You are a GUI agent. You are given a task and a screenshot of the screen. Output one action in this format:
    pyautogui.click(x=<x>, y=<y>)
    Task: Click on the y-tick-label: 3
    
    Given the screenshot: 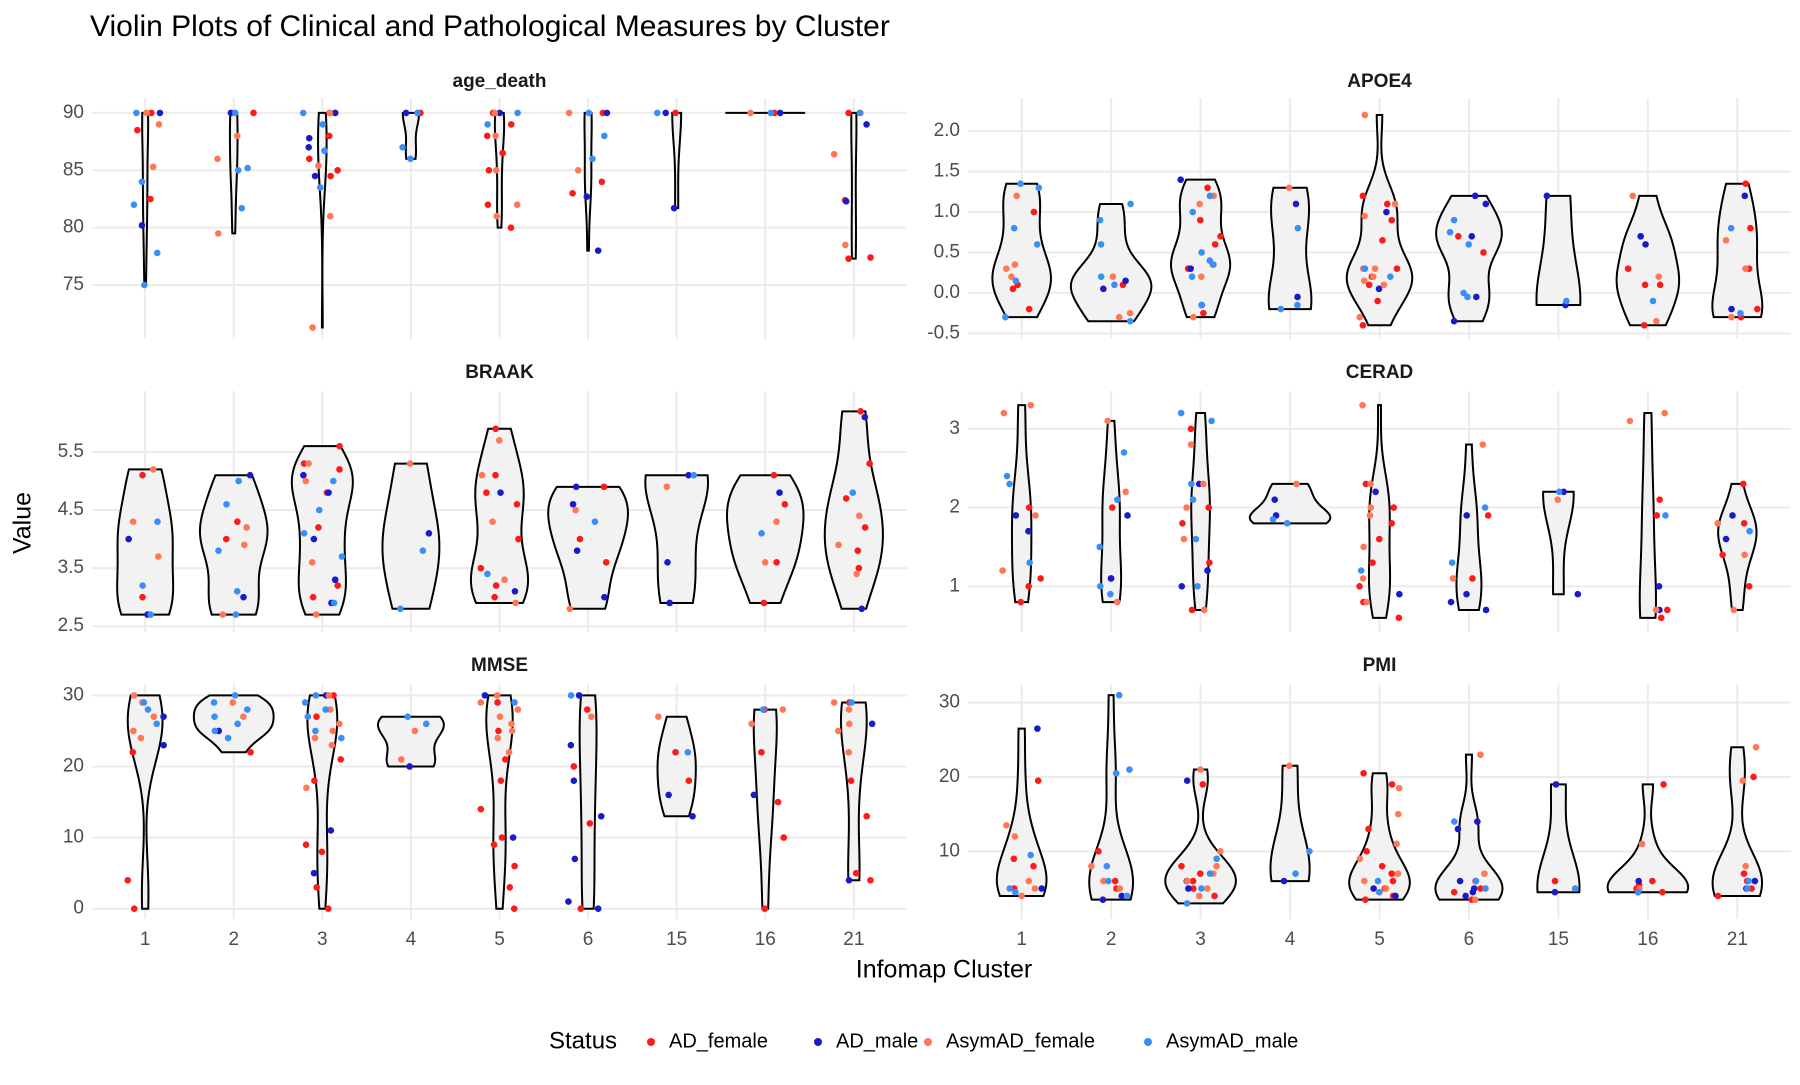 What is the action you would take?
    pyautogui.click(x=954, y=428)
    